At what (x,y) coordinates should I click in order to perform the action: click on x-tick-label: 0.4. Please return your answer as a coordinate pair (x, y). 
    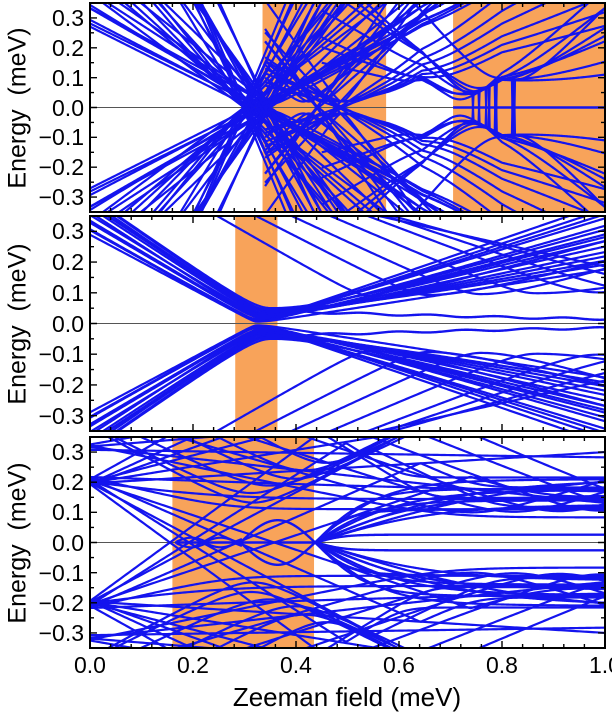
    Looking at the image, I should click on (296, 665).